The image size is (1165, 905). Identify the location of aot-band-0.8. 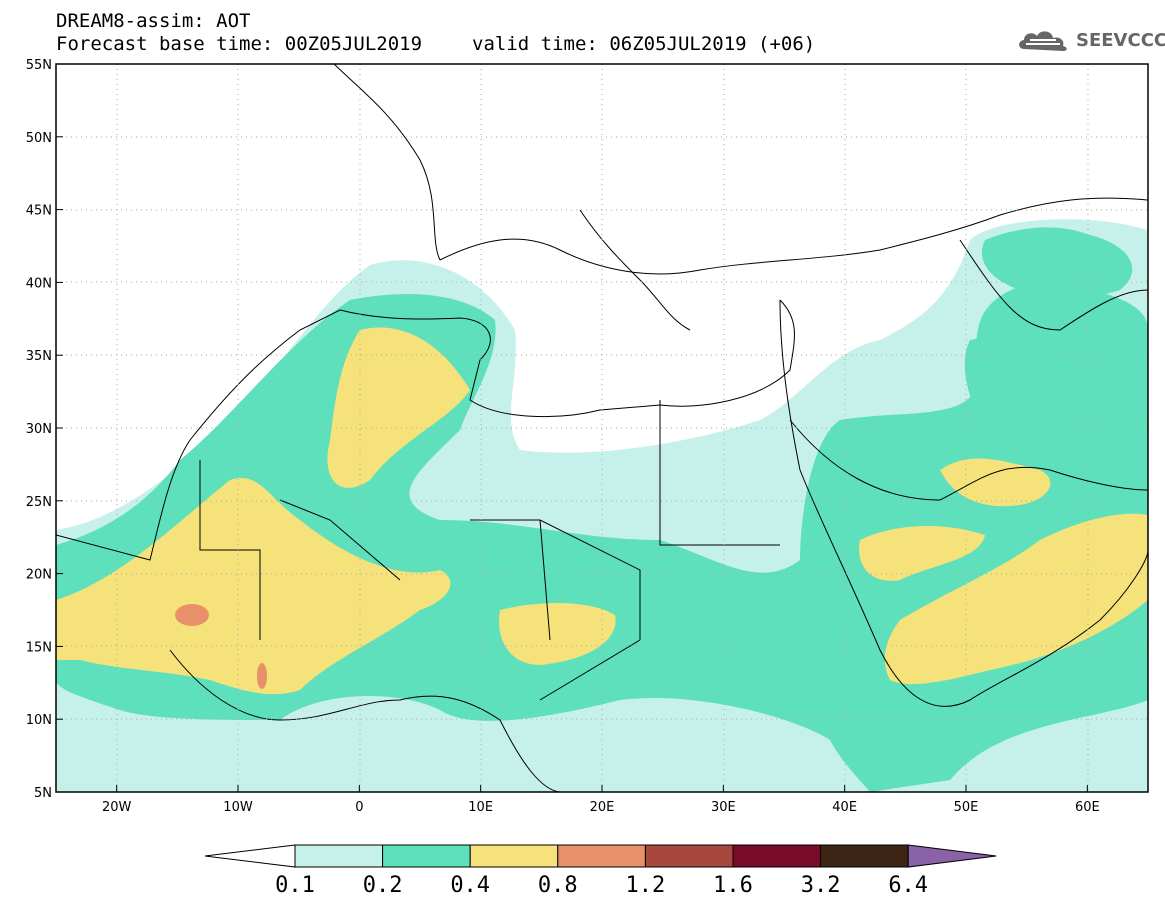
(221, 646).